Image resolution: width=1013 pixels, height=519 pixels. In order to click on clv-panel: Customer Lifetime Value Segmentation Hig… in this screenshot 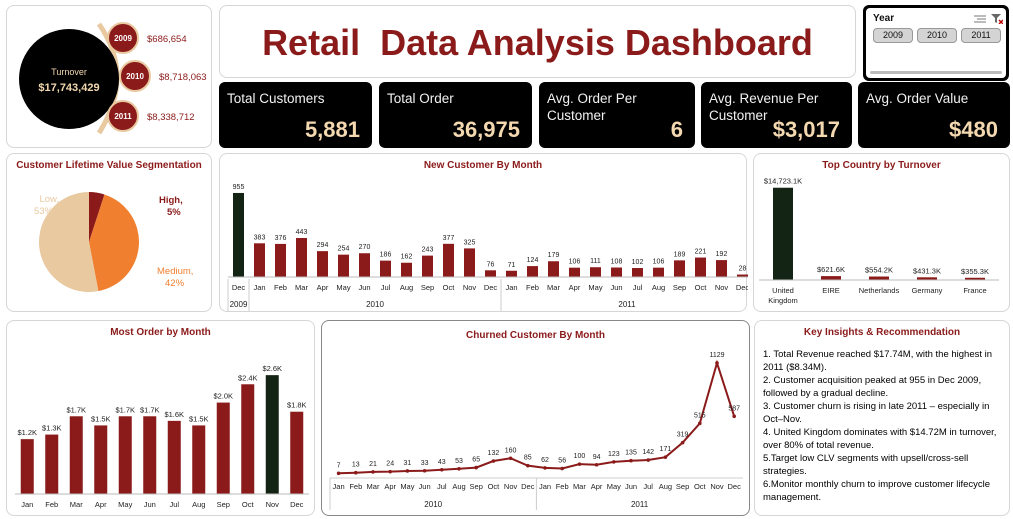, I will do `click(109, 232)`.